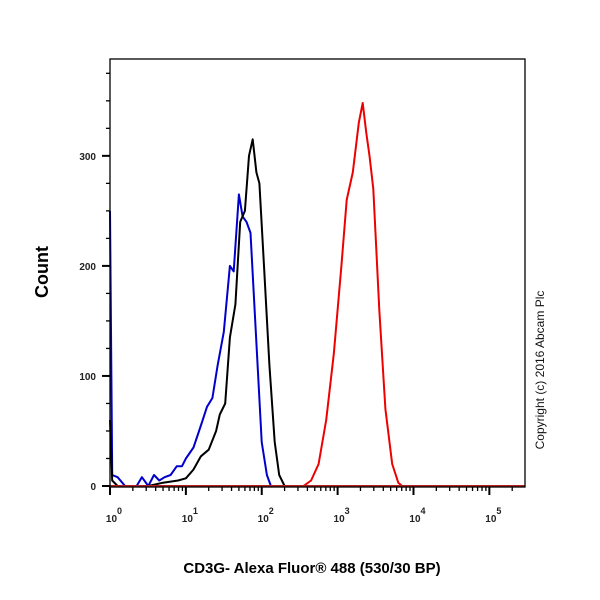  I want to click on x-tick-label: 10⁰, so click(114, 515).